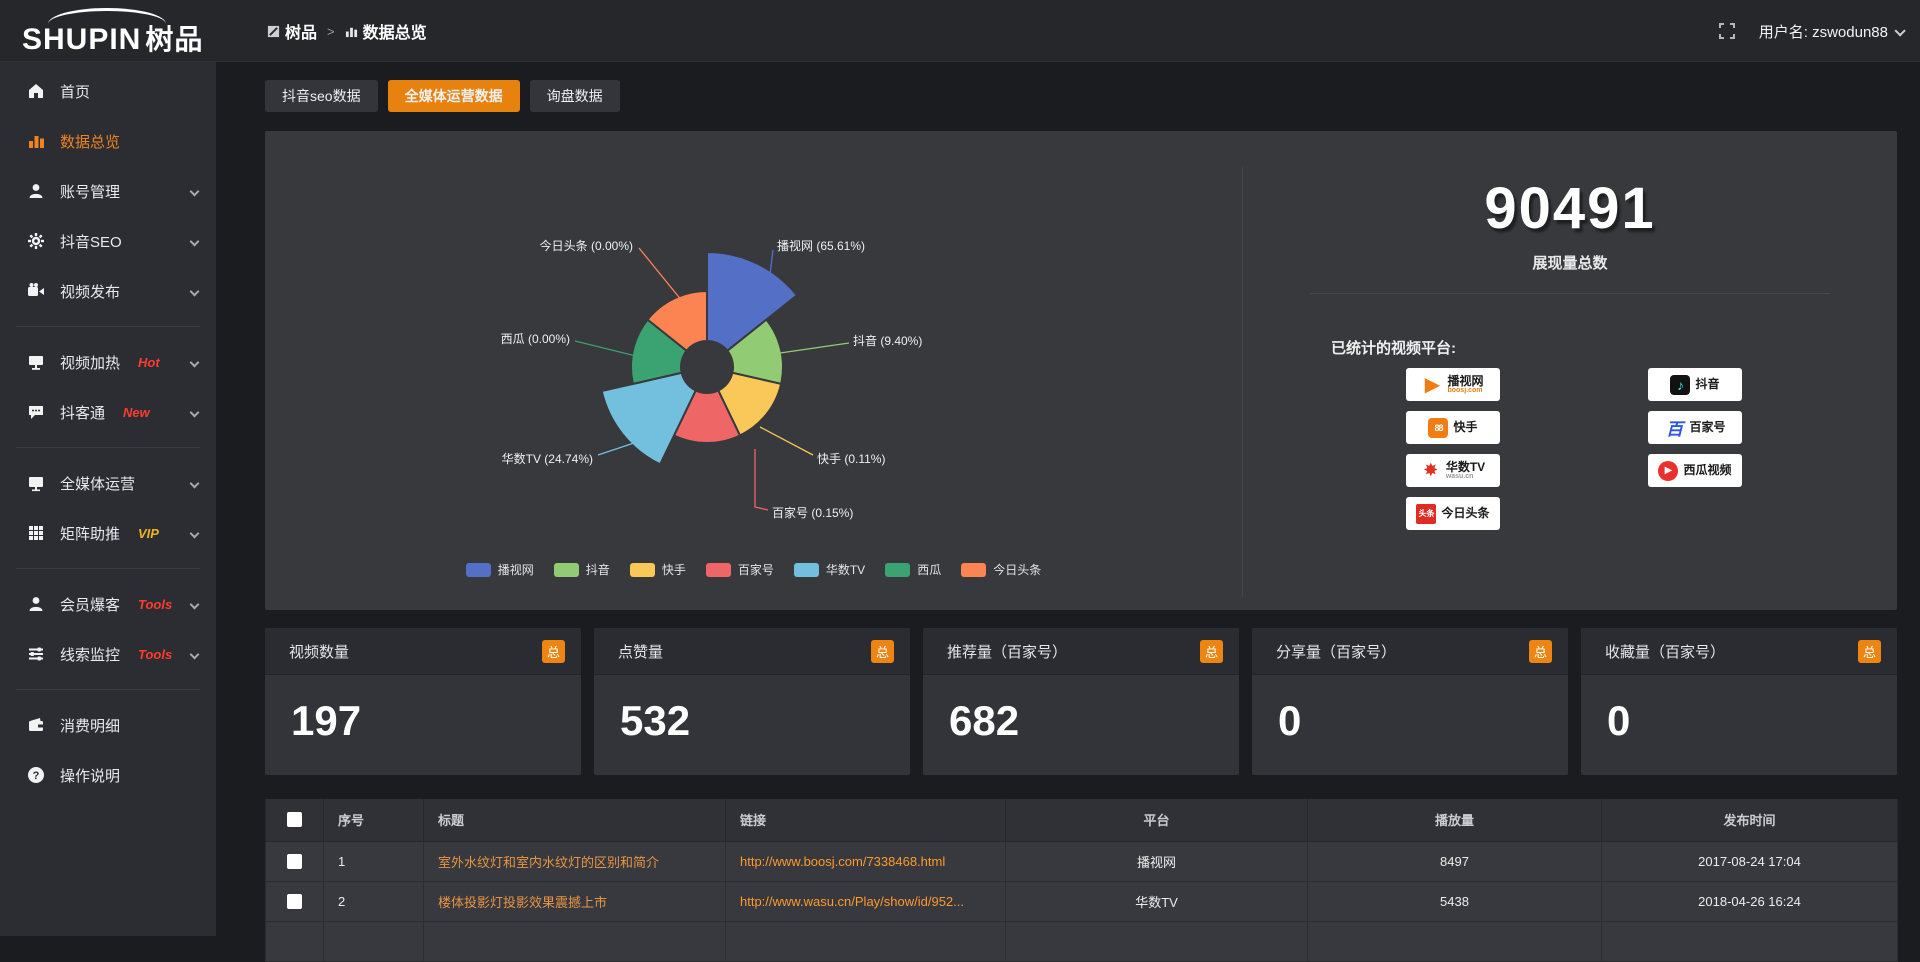  I want to click on xigua-logo-icon: ▶, so click(1668, 470).